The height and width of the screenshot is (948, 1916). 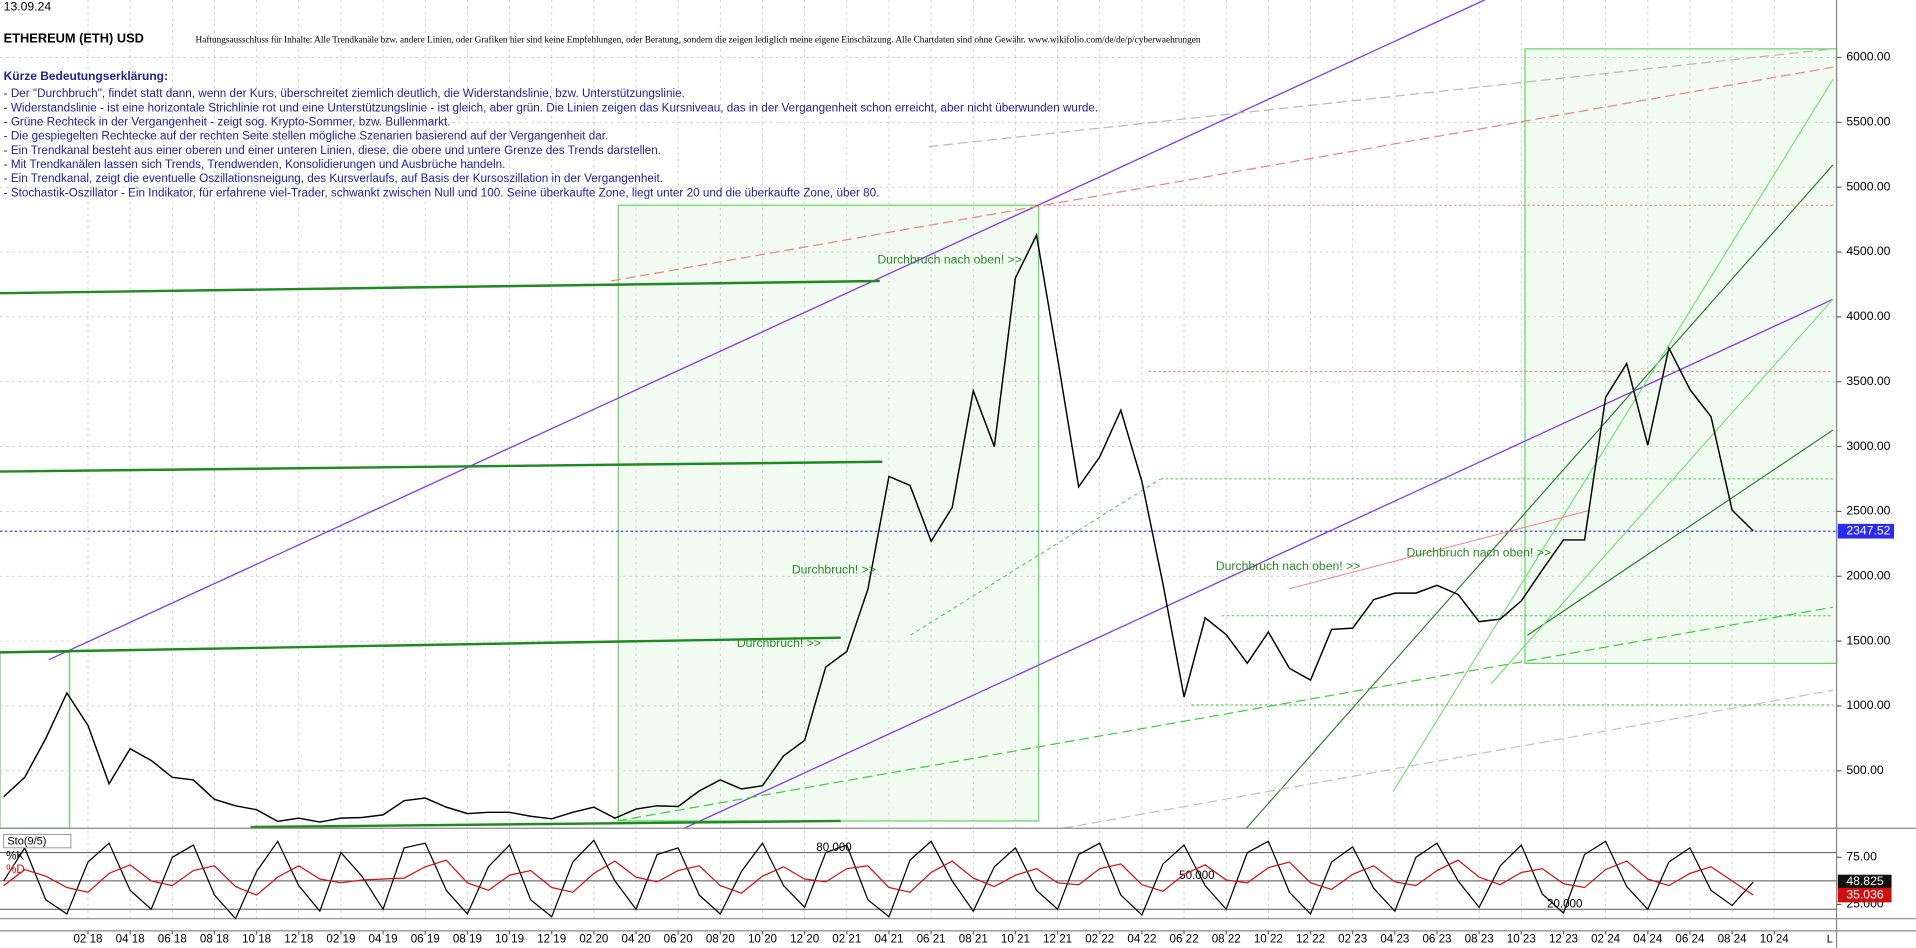 I want to click on x-tick-label: 02 19, so click(x=340, y=939).